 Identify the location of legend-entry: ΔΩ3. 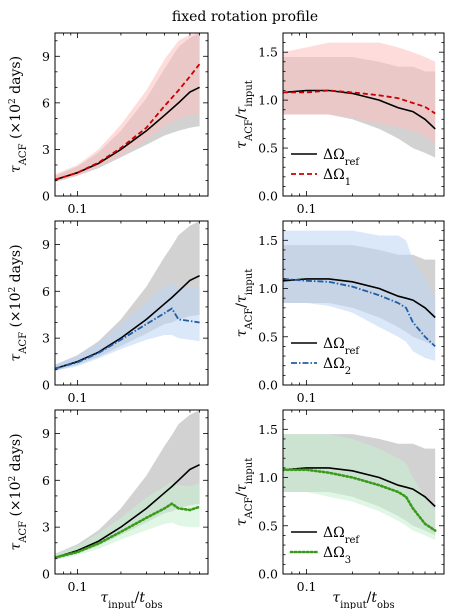
(337, 555).